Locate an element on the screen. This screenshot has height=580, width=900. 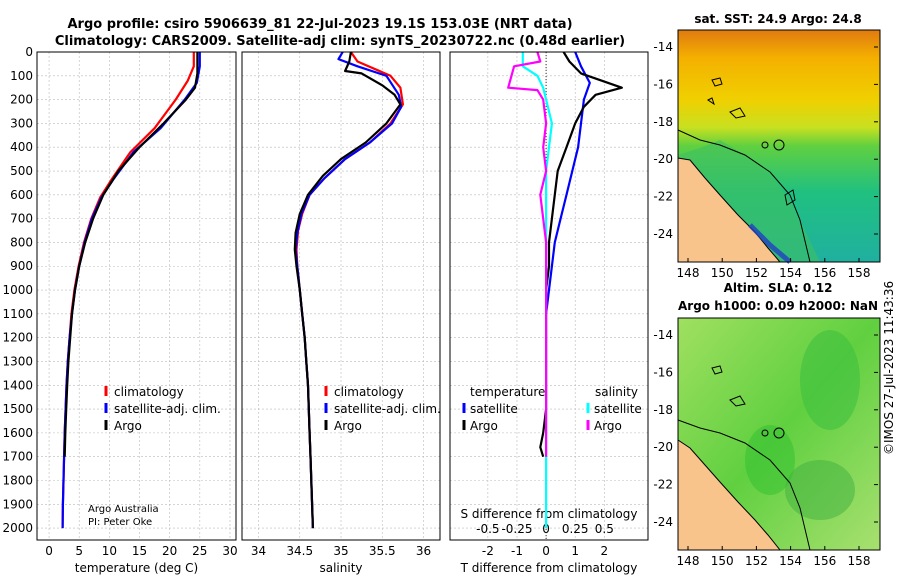
y-tick-label: 0 is located at coordinates (29, 52).